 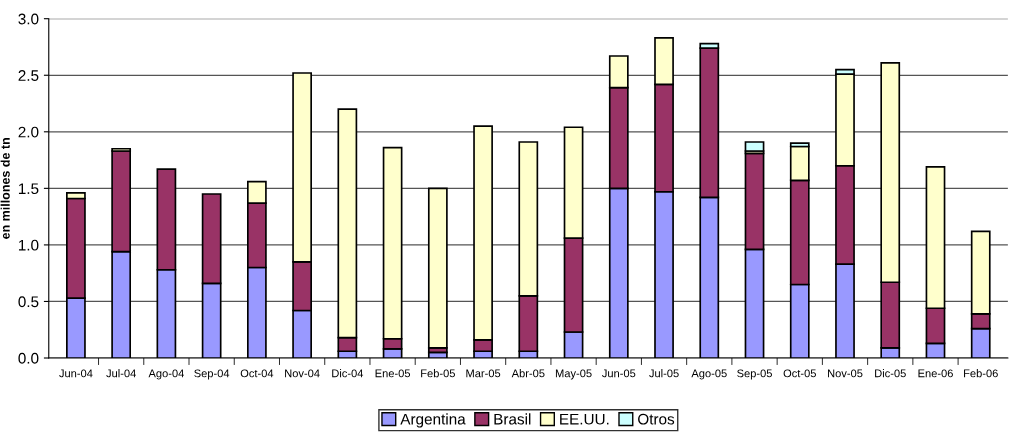 What do you see at coordinates (799, 373) in the screenshot?
I see `x-tick-label: Oct-05` at bounding box center [799, 373].